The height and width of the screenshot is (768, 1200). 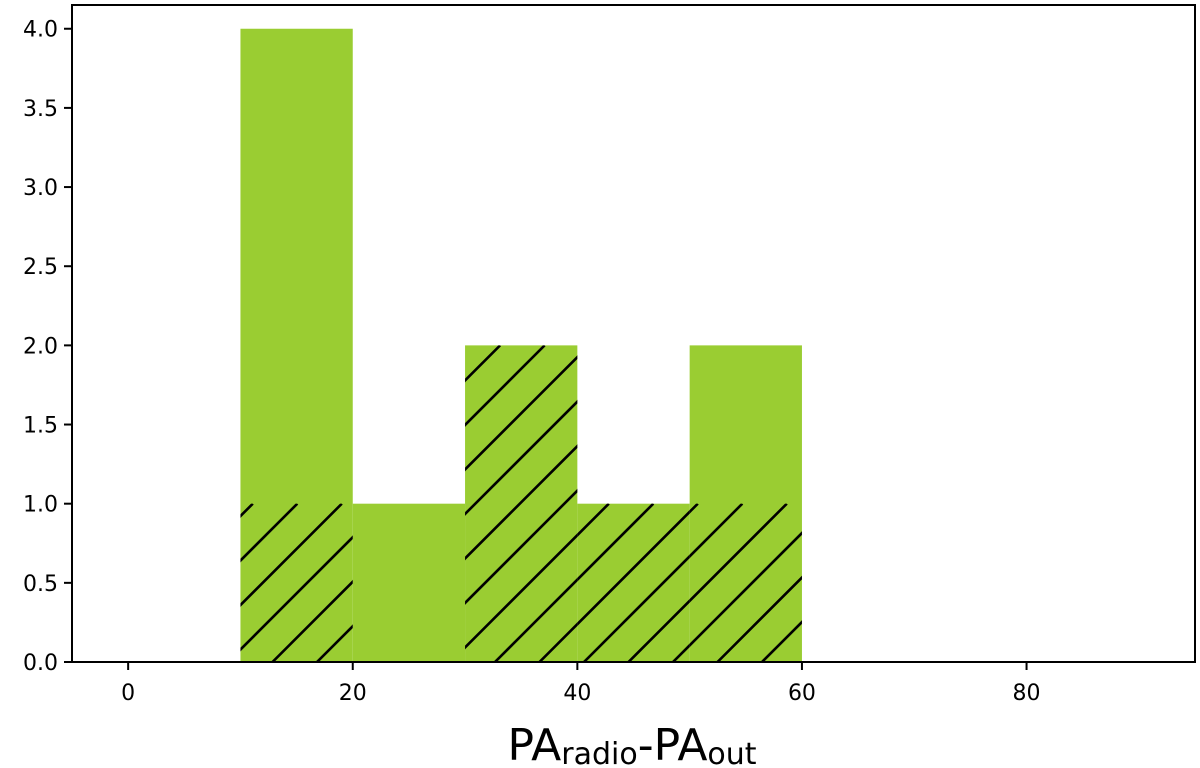 I want to click on y-axis-ticks: 0.0 0.5 1.0 1.5 2.0 2.5 3.0 3.5 4.0, so click(x=47, y=347).